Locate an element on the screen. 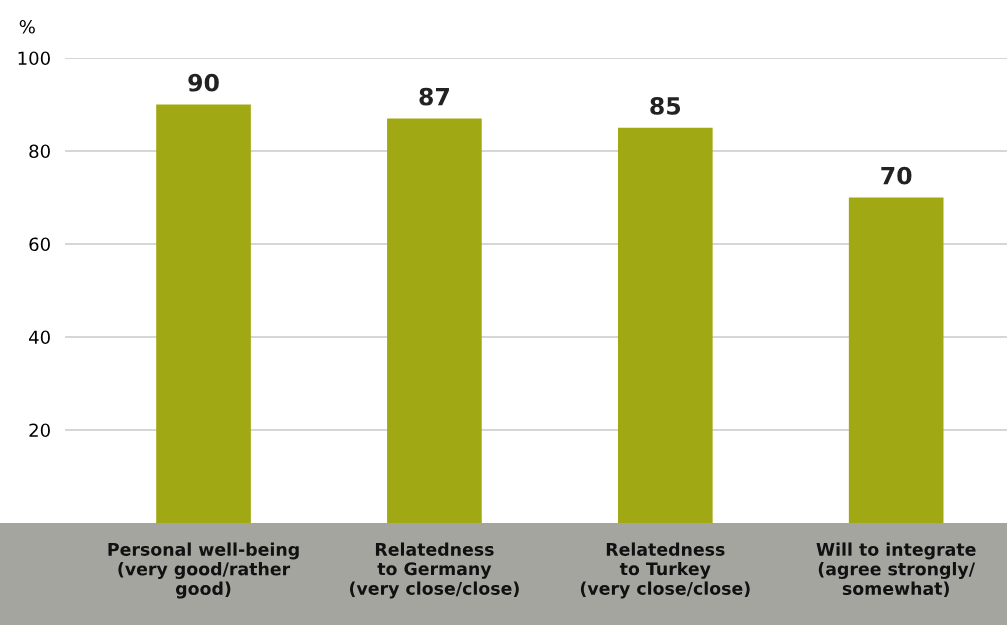 The width and height of the screenshot is (1007, 625). y-tick-label: 60 is located at coordinates (39, 244).